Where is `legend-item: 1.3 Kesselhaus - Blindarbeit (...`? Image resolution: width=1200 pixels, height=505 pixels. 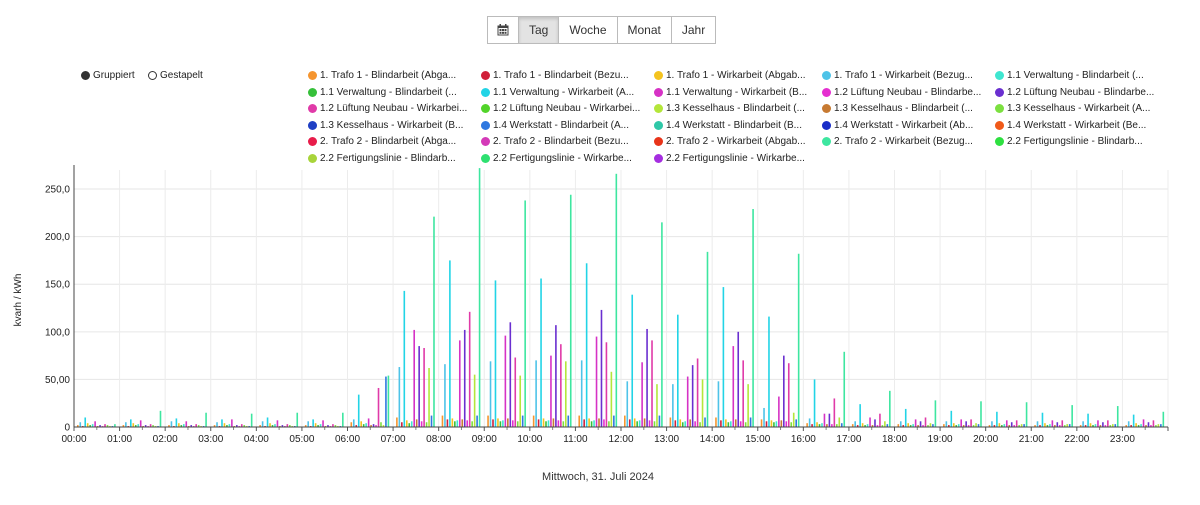 legend-item: 1.3 Kesselhaus - Blindarbeit (... is located at coordinates (729, 108).